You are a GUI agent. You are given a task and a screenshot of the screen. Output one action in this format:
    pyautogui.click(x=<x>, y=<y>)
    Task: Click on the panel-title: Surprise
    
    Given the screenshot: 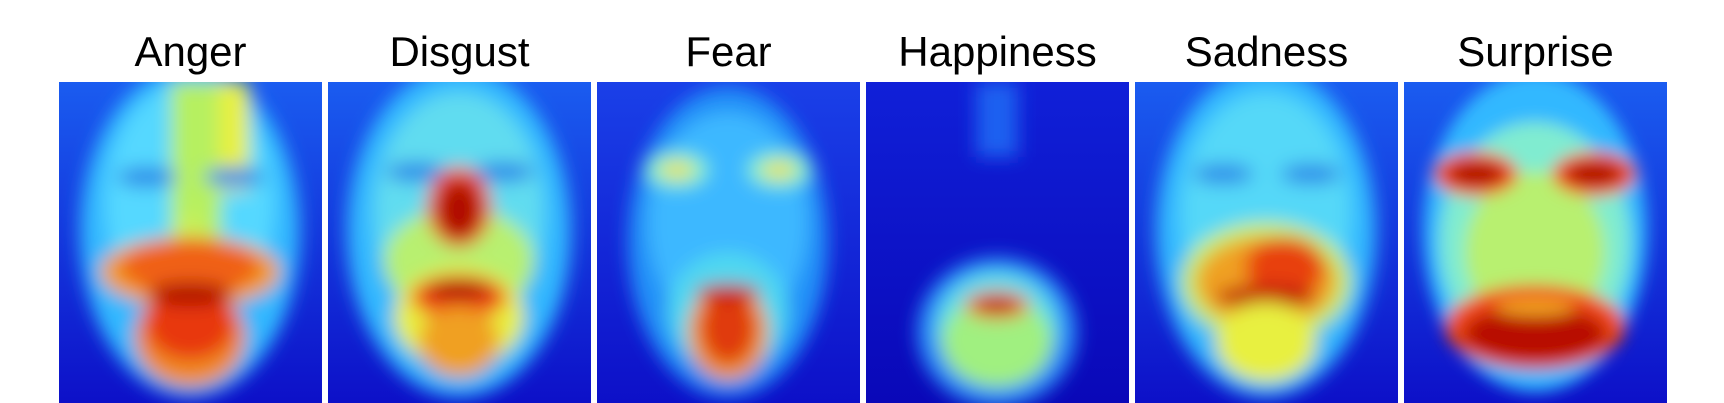 What is the action you would take?
    pyautogui.click(x=1535, y=51)
    